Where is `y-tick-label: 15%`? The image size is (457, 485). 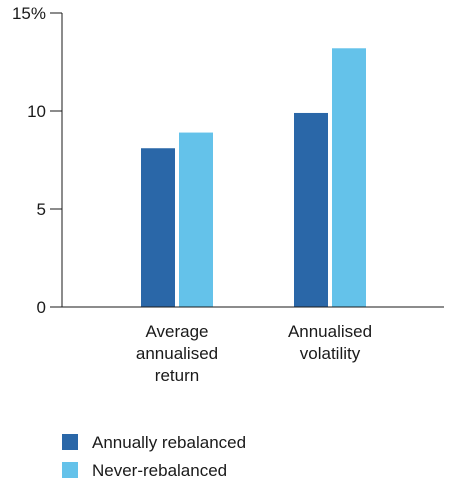 y-tick-label: 15% is located at coordinates (29, 13).